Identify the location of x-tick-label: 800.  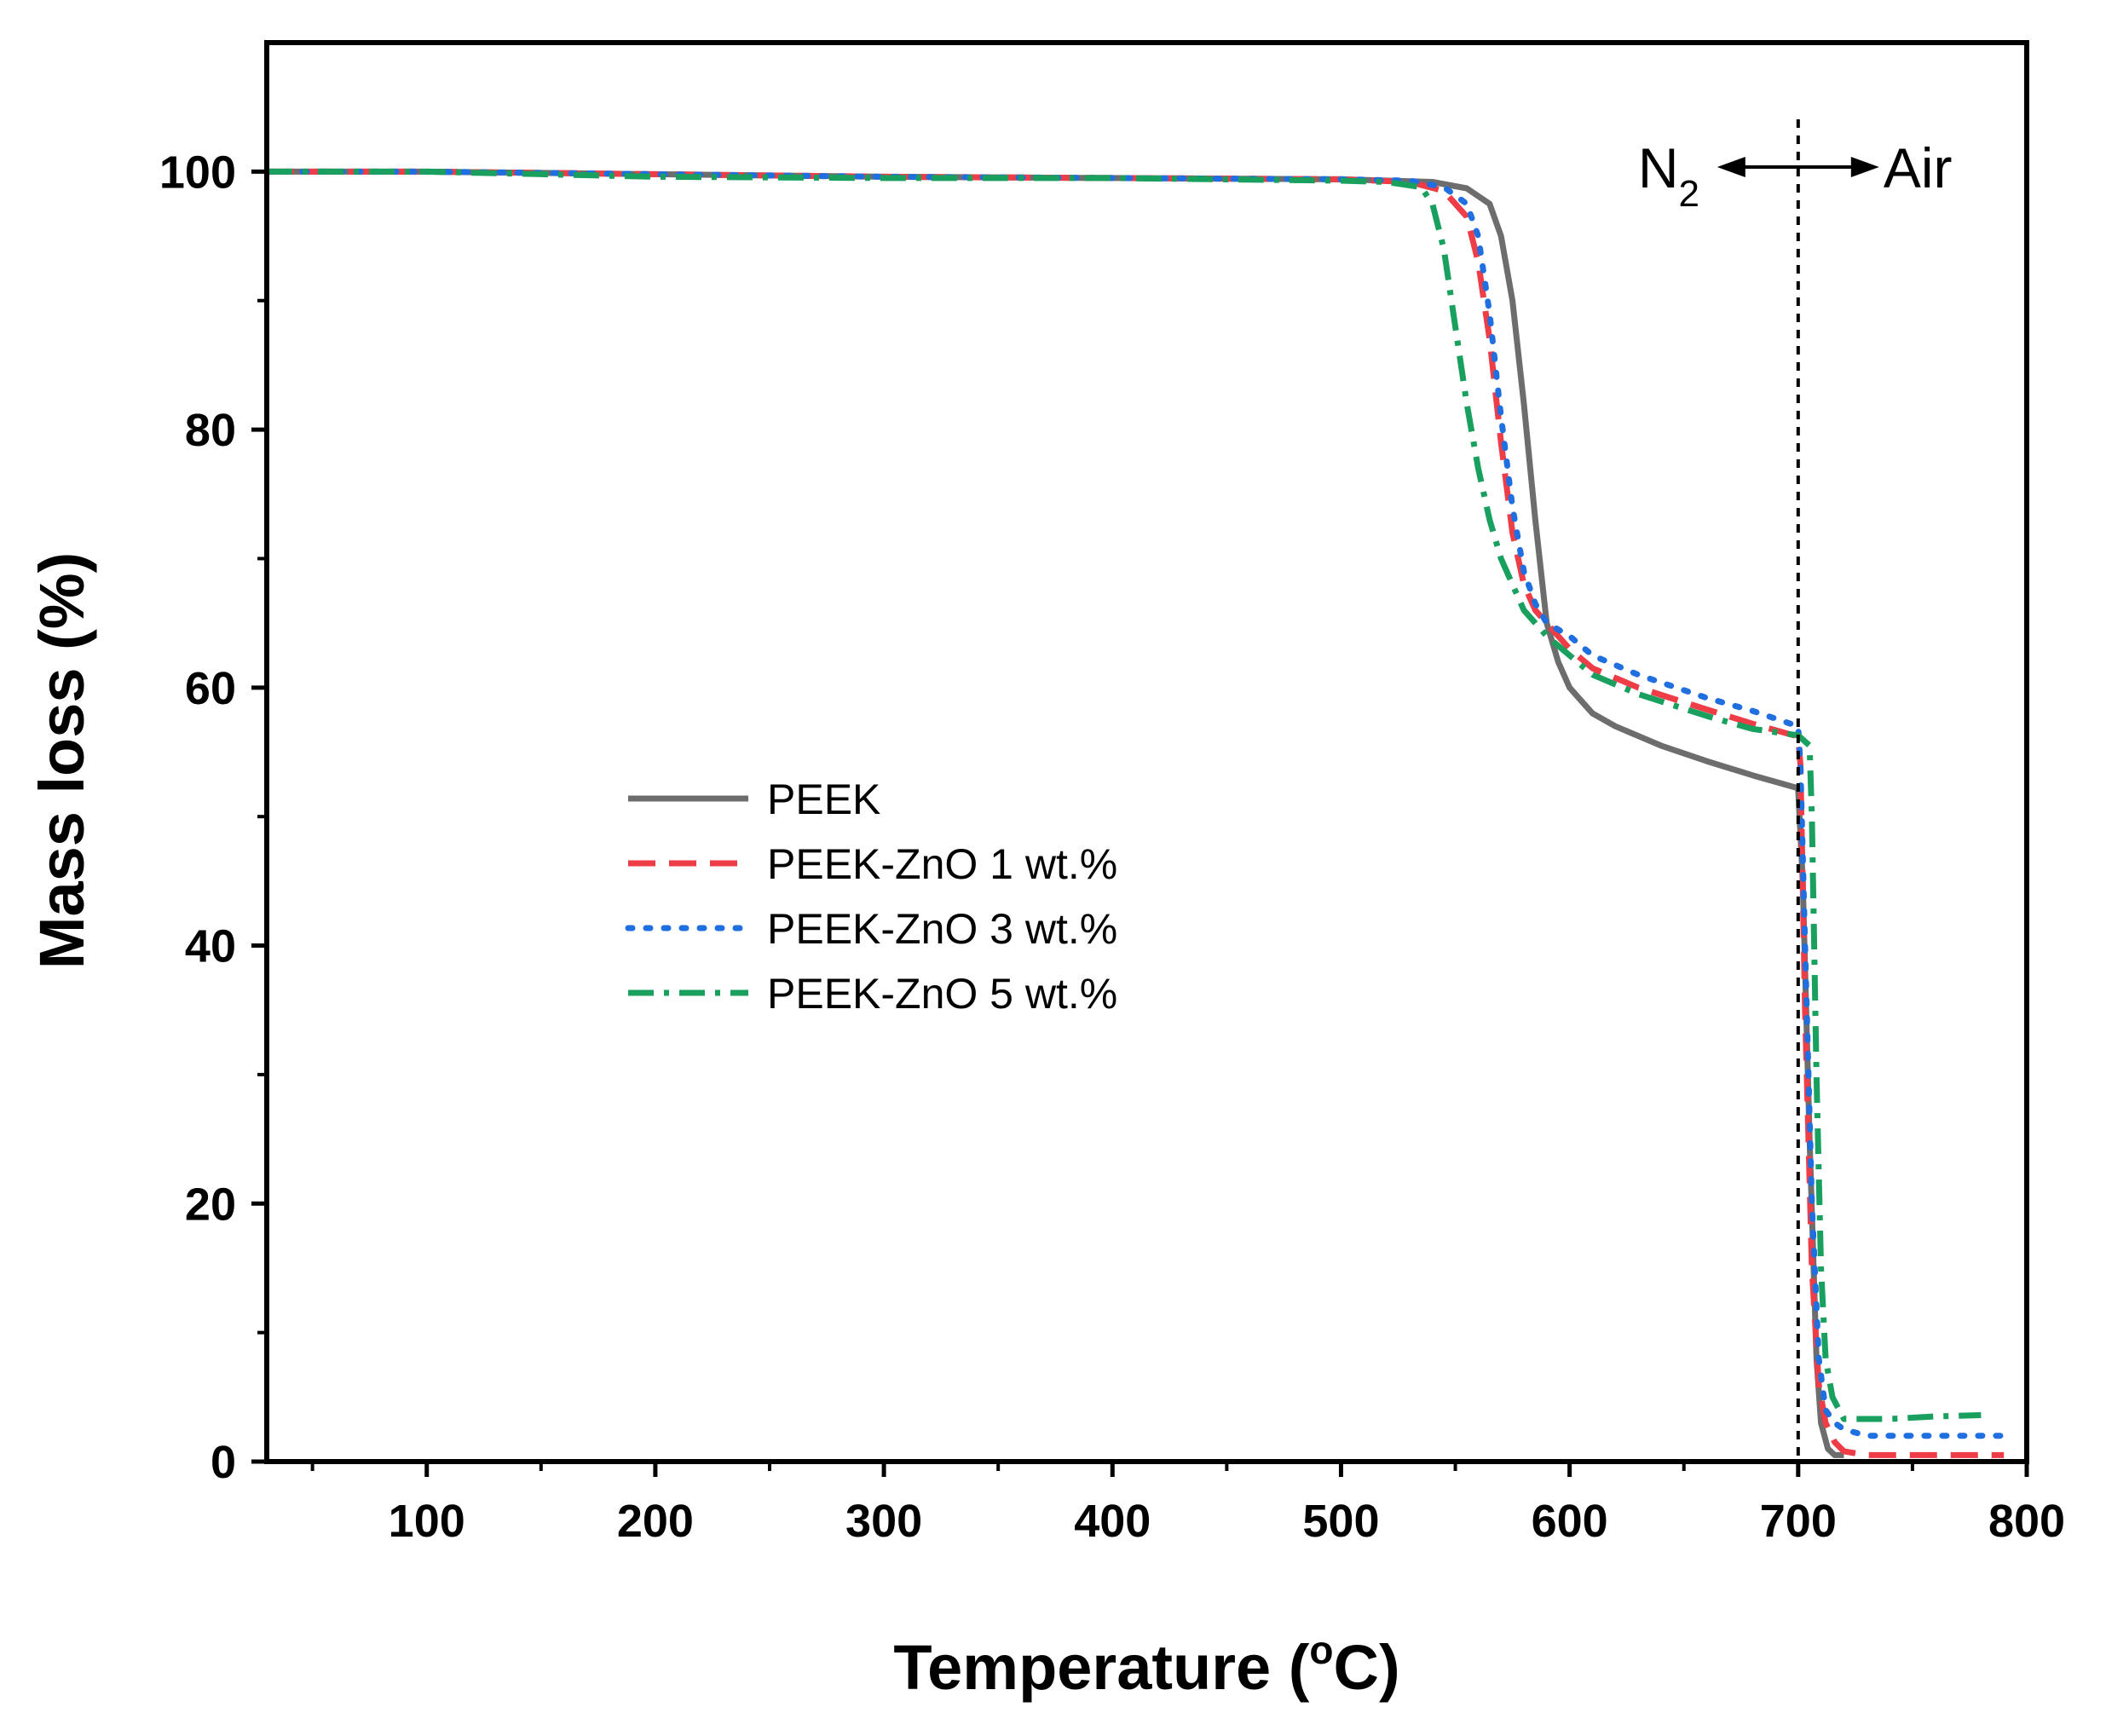
(2026, 1521).